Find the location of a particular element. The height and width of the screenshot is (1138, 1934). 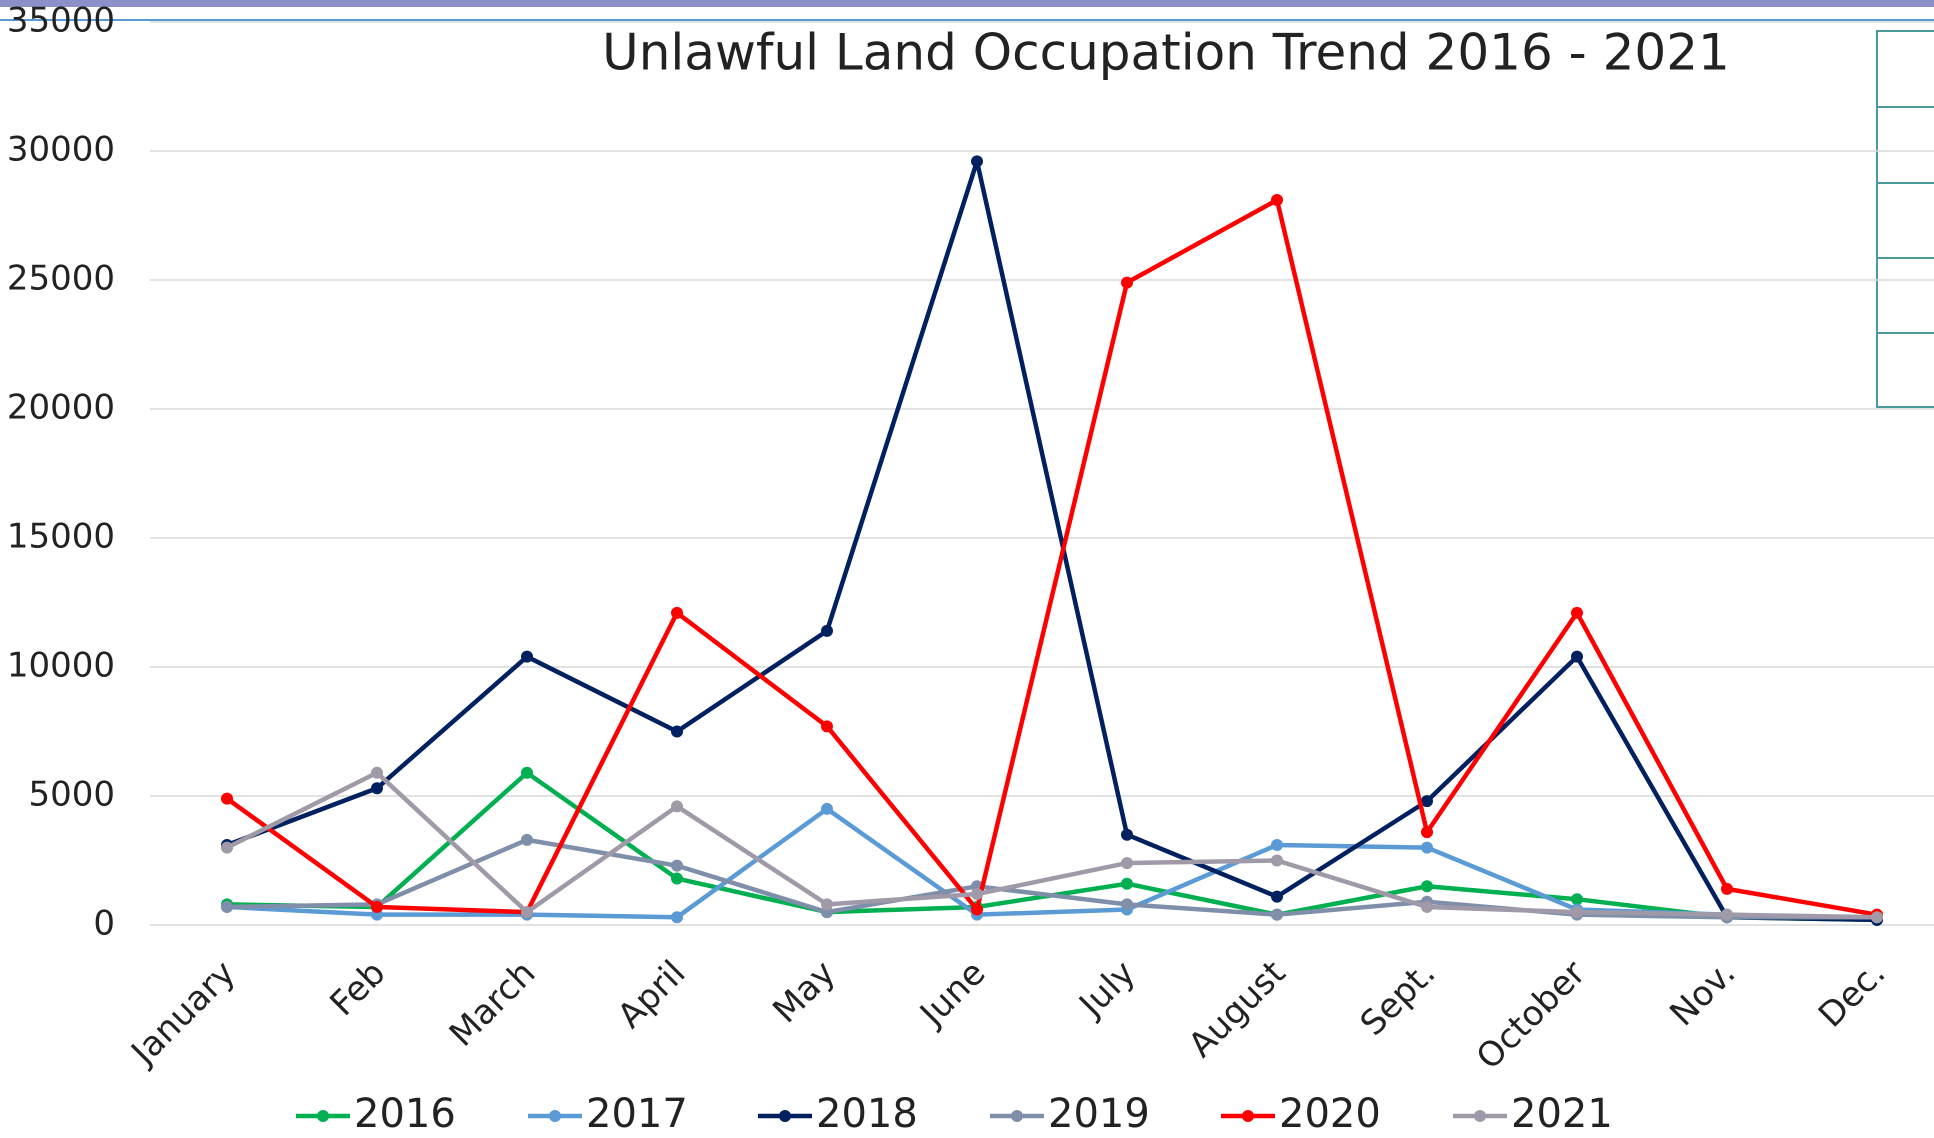

legend-label: 2016 is located at coordinates (405, 1114).